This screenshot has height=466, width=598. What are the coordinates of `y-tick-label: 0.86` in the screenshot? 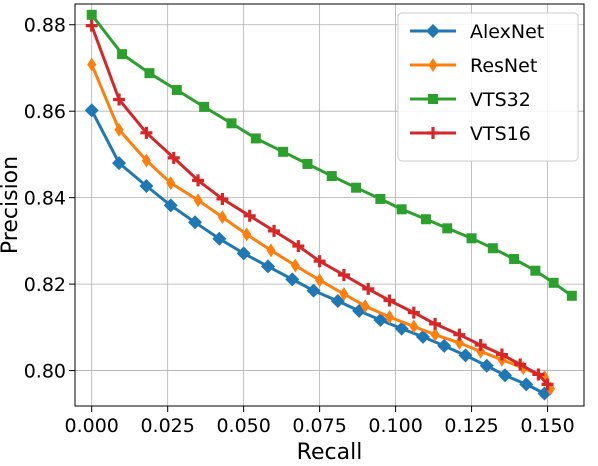 It's located at (45, 112).